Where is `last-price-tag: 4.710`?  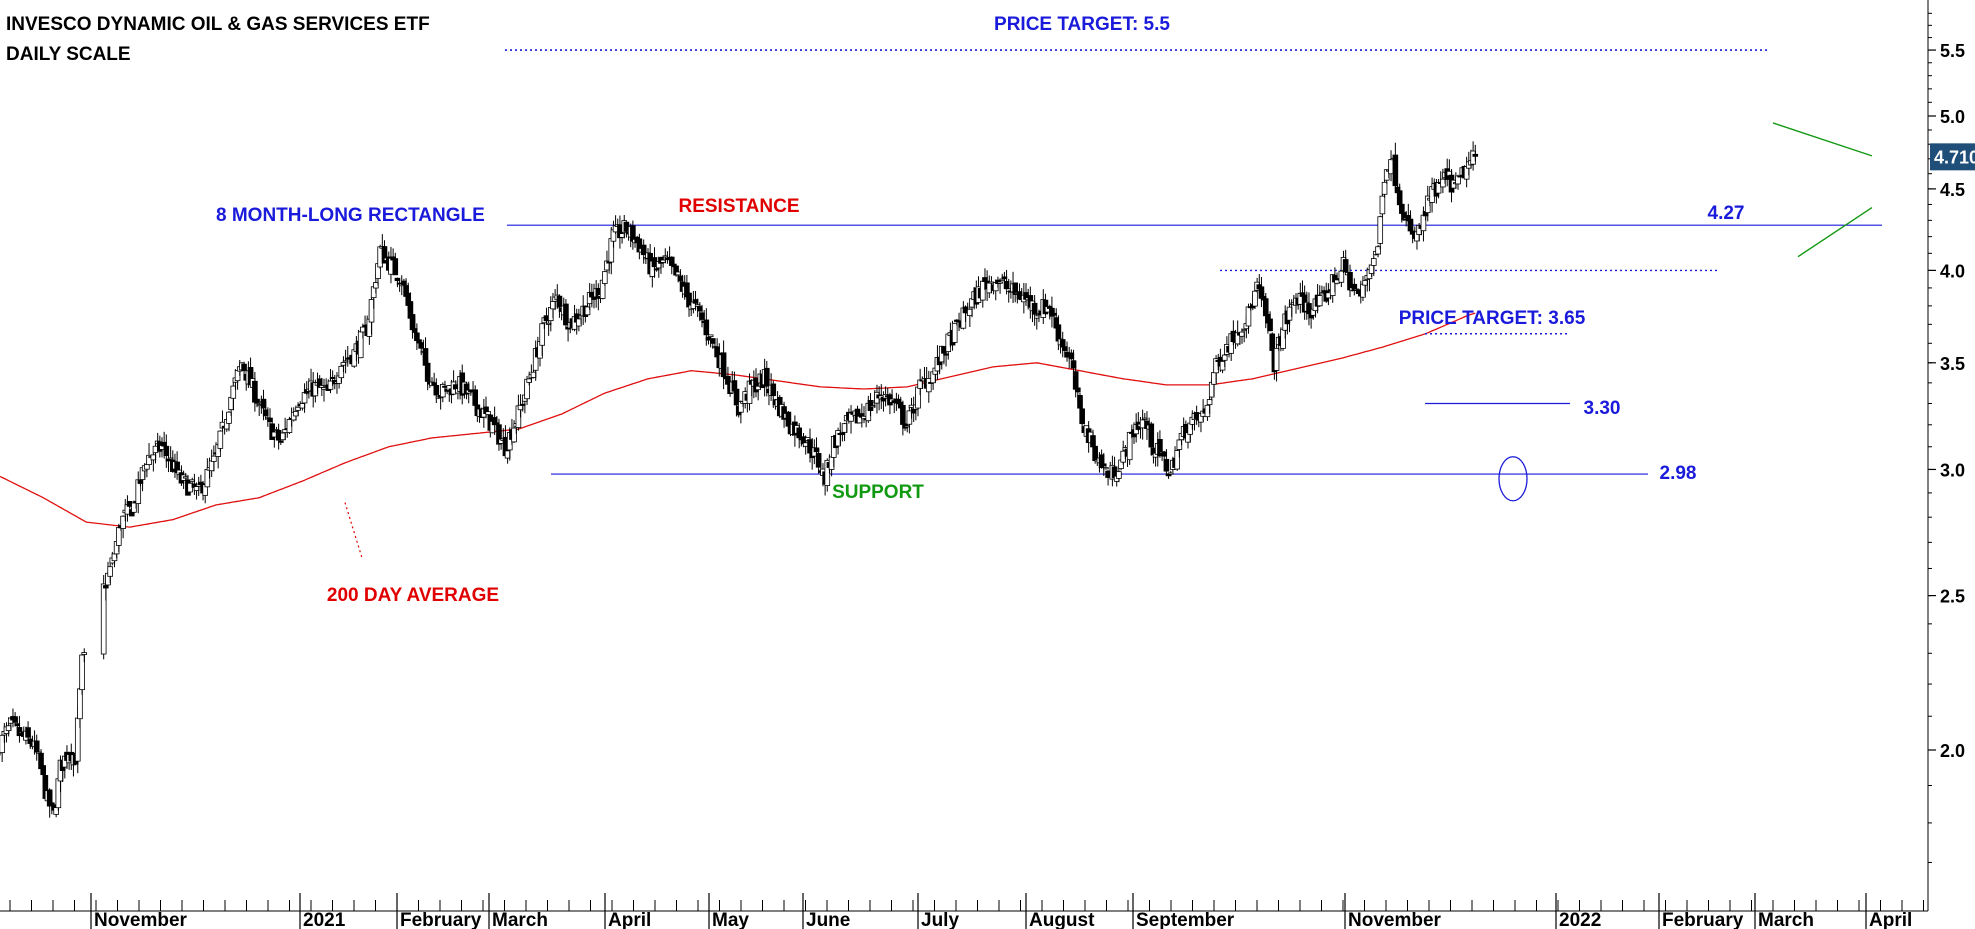
last-price-tag: 4.710 is located at coordinates (1952, 157).